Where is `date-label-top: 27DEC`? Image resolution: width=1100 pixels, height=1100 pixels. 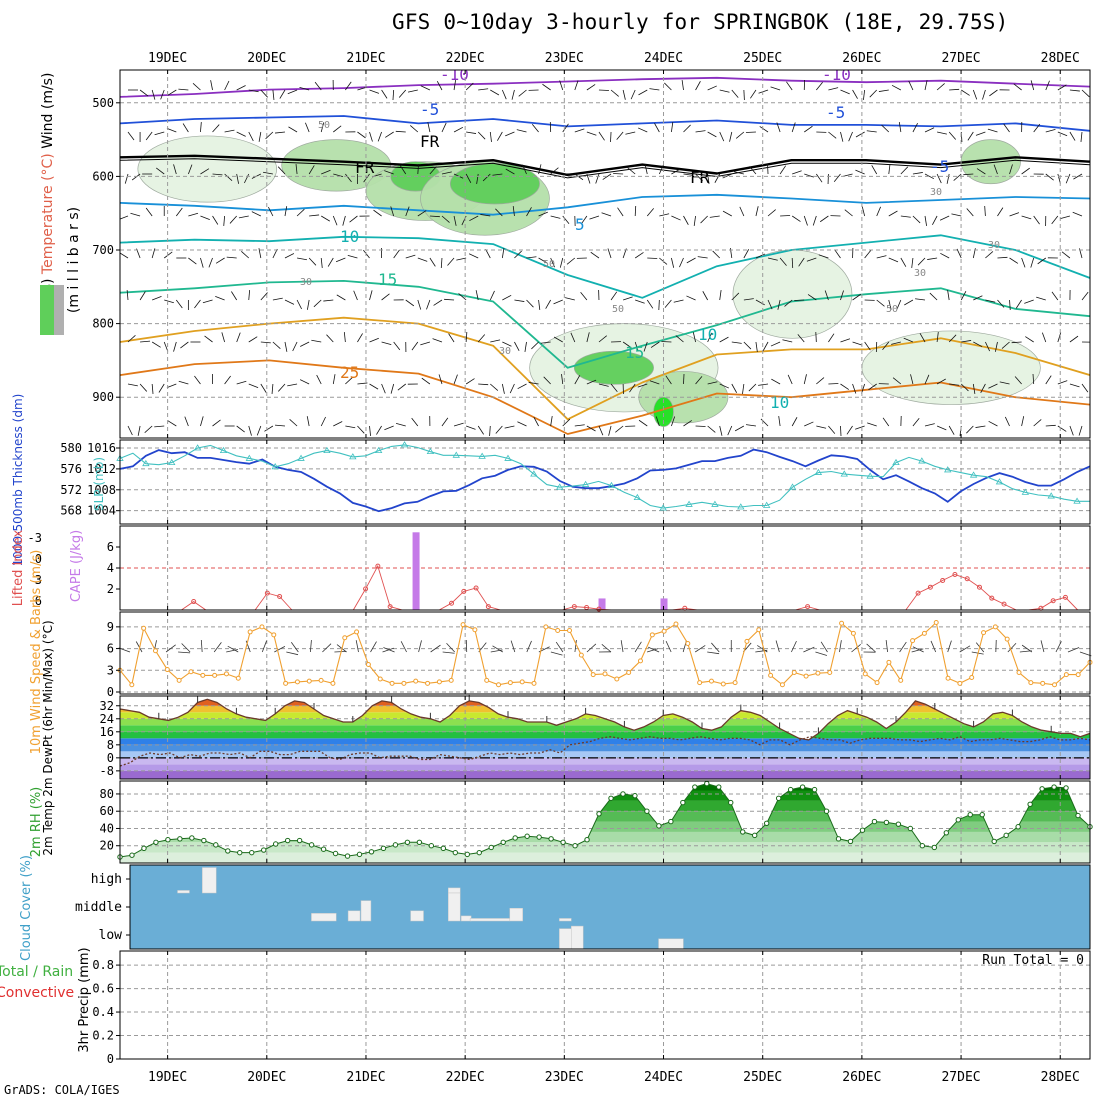 date-label-top: 27DEC is located at coordinates (960, 58).